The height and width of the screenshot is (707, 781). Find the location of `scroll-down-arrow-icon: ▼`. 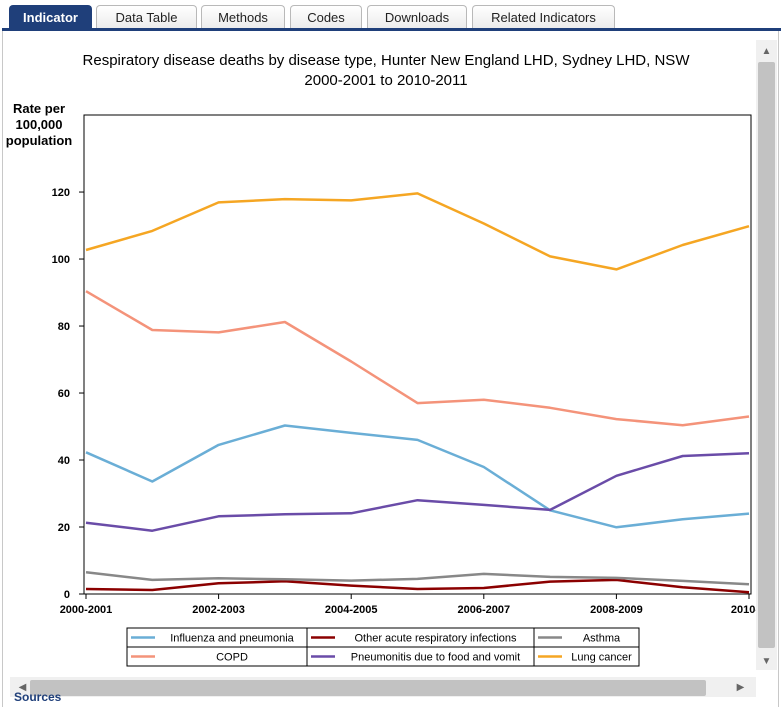

scroll-down-arrow-icon: ▼ is located at coordinates (766, 661).